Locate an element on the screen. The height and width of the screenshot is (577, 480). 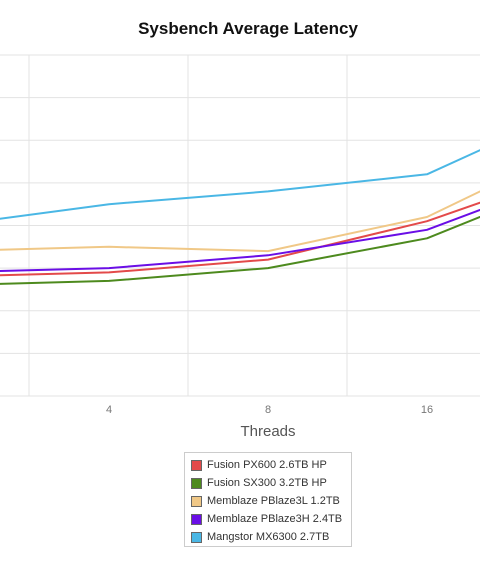
legend-label: Memblaze PBlaze3L 1.2TB is located at coordinates (273, 501).